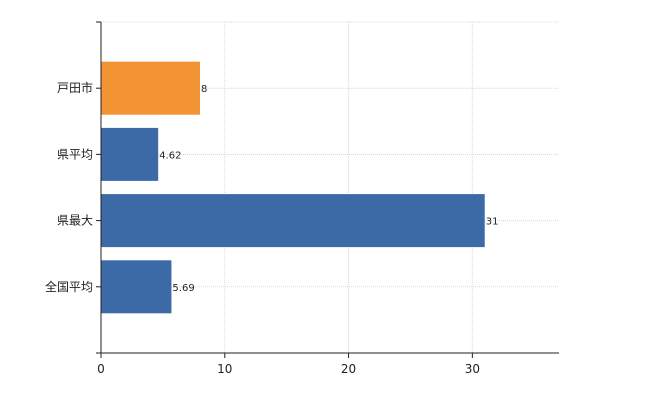 The image size is (650, 400). Describe the element at coordinates (492, 222) in the screenshot. I see `data-label: 31` at that location.